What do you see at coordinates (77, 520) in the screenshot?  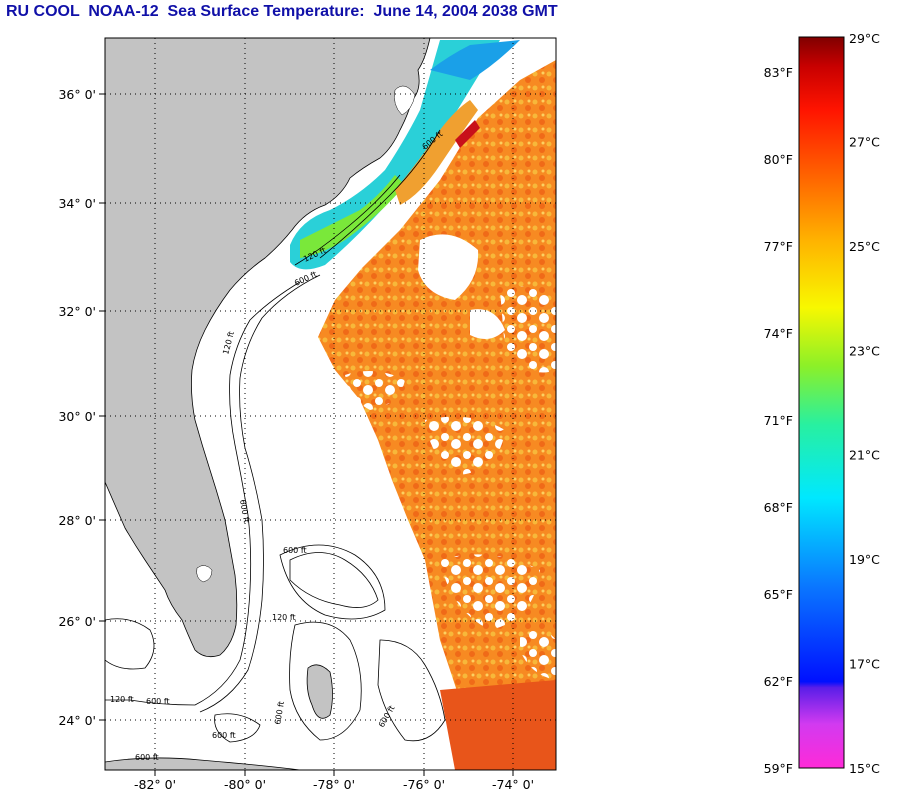 I see `lat-label: 28° 0'` at bounding box center [77, 520].